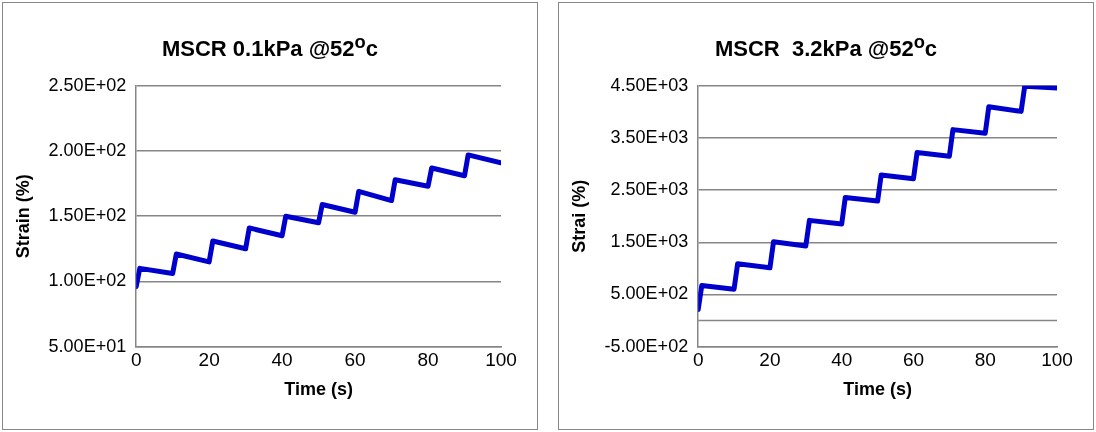 The height and width of the screenshot is (432, 1096). What do you see at coordinates (649, 241) in the screenshot?
I see `y-tick-label: 1.50E+03` at bounding box center [649, 241].